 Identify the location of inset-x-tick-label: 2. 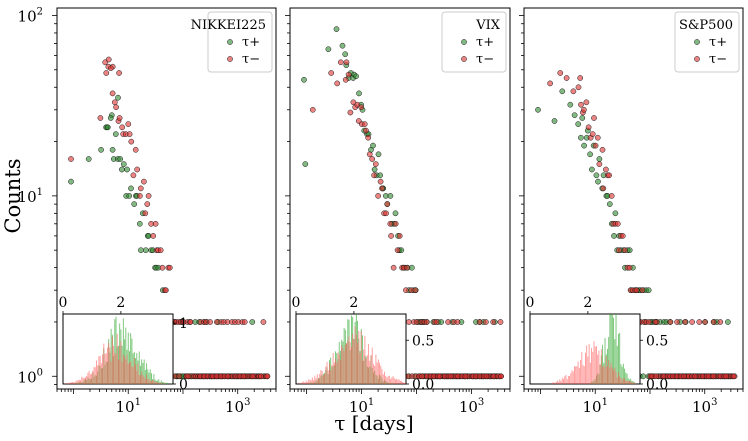
(120, 303).